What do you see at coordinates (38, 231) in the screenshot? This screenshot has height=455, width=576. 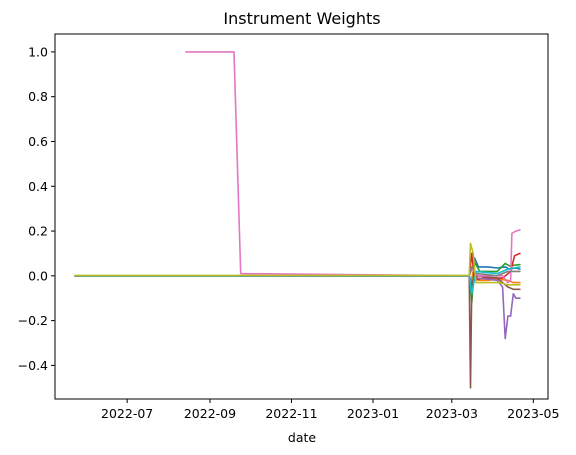 I see `y-tick-label: 0.2` at bounding box center [38, 231].